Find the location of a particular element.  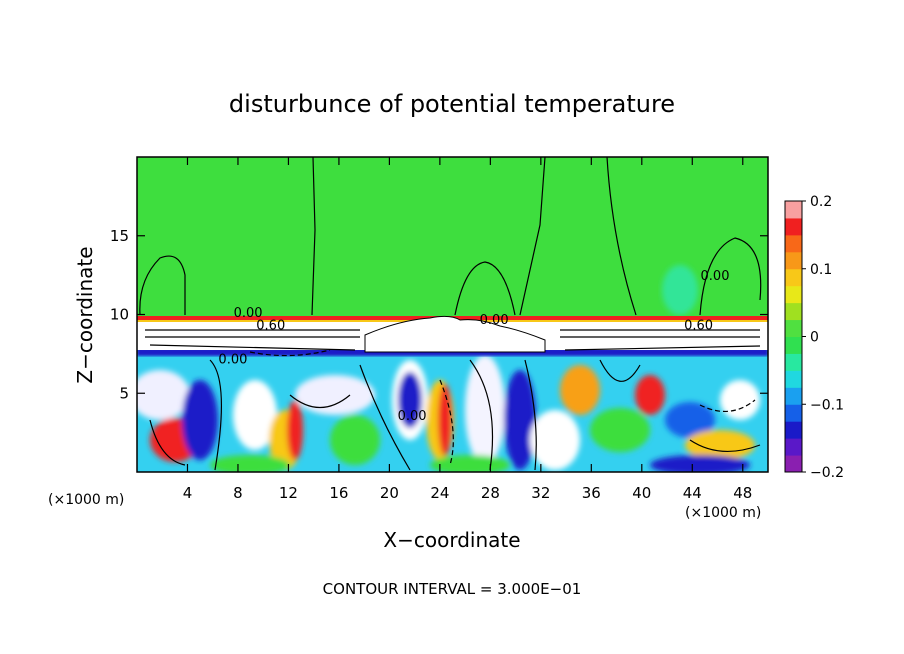

x-axis-label: X−coordinate is located at coordinates (451, 540).